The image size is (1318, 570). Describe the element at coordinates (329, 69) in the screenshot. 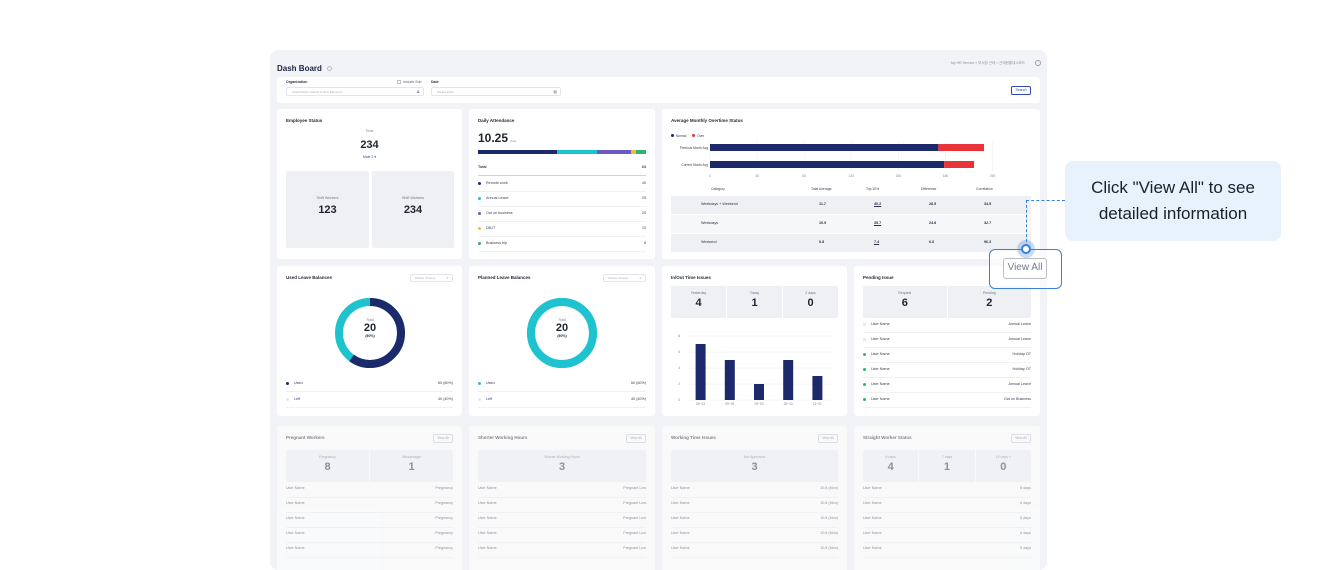

I see `favorite-icon` at that location.